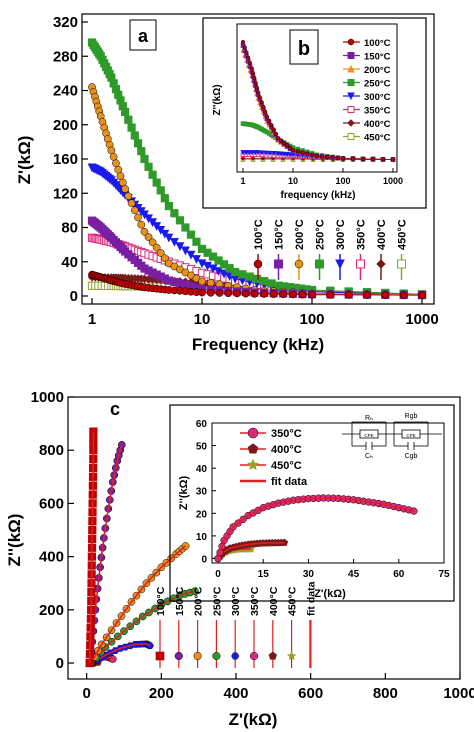  I want to click on b-legend-label: 250°C, so click(377, 84).